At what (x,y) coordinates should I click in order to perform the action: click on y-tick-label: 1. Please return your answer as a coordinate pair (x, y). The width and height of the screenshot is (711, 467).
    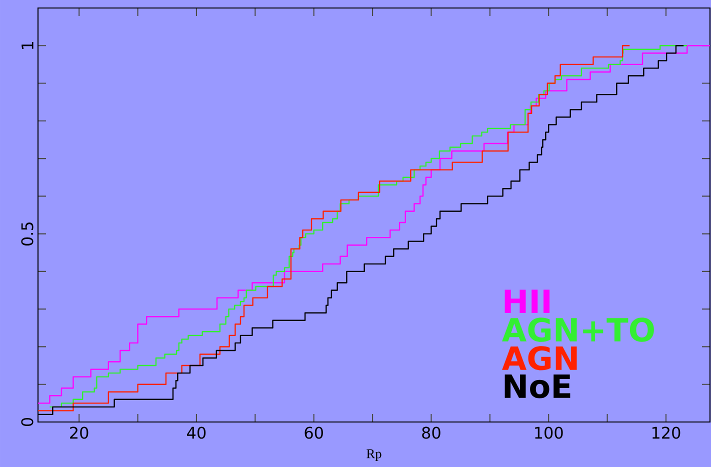
    Looking at the image, I should click on (28, 45).